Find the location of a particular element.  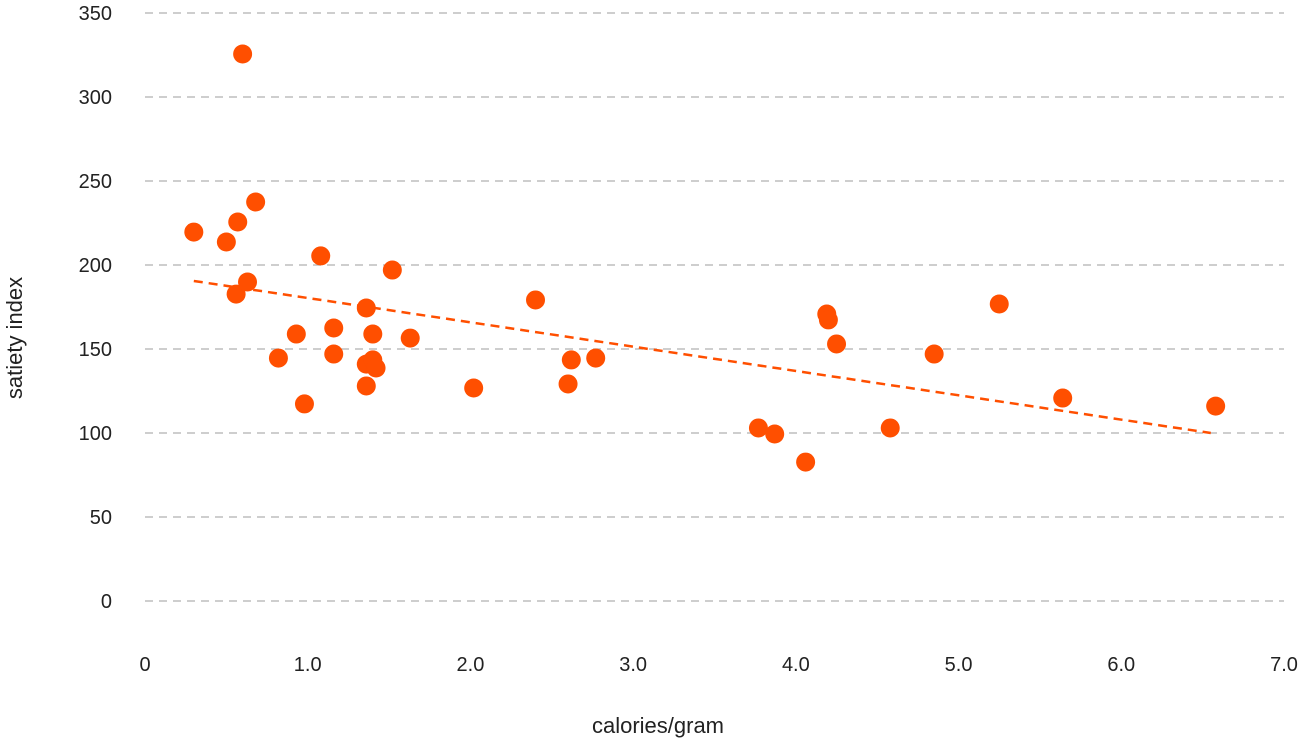

y-tick-label: 200 is located at coordinates (95, 266).